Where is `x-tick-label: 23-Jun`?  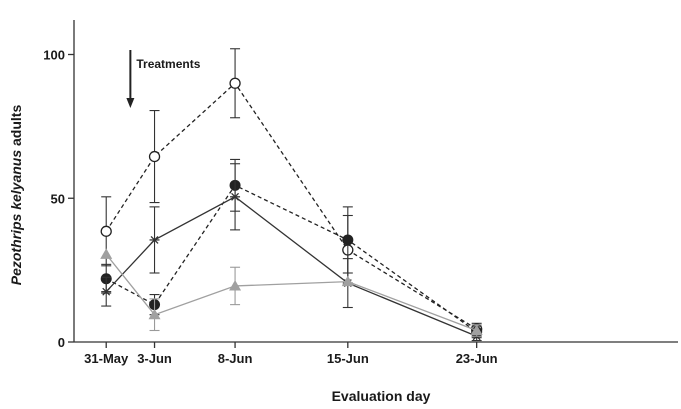
x-tick-label: 23-Jun is located at coordinates (477, 358).